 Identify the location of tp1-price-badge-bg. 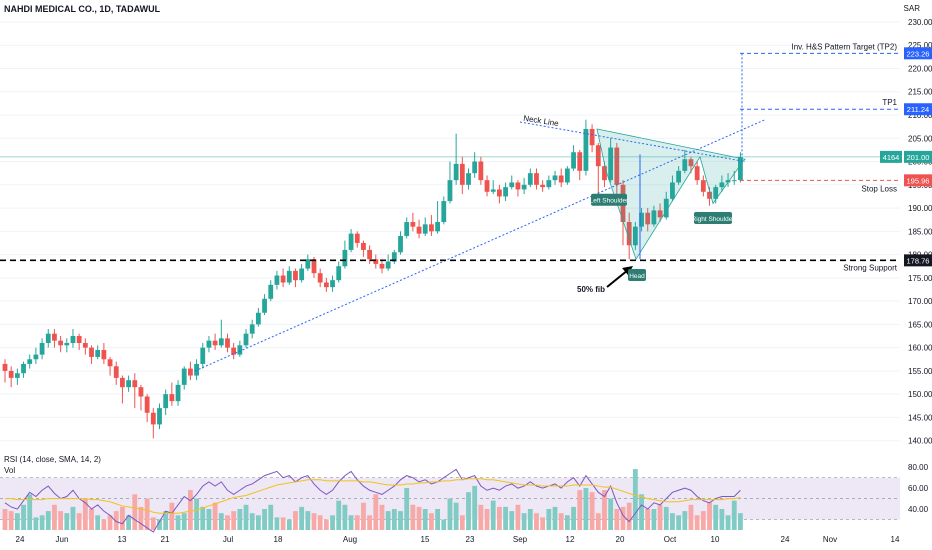
(918, 109).